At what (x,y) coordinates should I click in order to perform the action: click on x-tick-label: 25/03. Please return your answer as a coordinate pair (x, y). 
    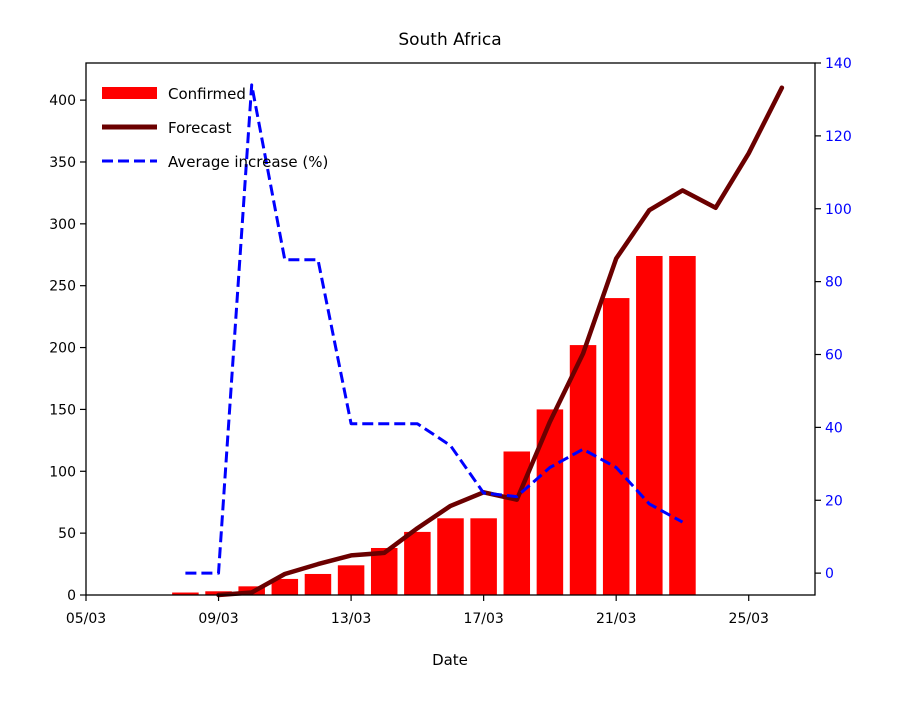
    Looking at the image, I should click on (749, 619).